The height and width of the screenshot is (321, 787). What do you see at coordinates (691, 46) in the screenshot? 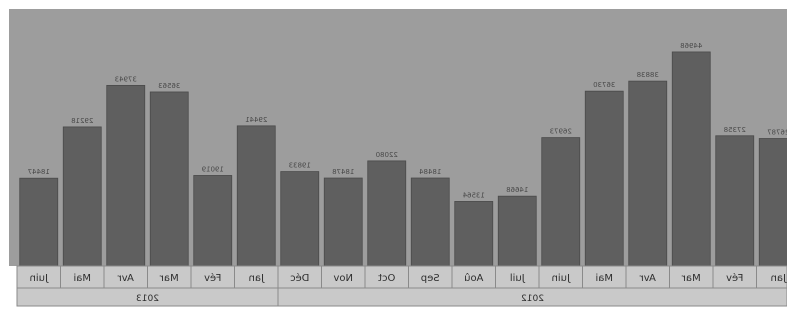
I see `bar-value-label-15: 44968` at bounding box center [691, 46].